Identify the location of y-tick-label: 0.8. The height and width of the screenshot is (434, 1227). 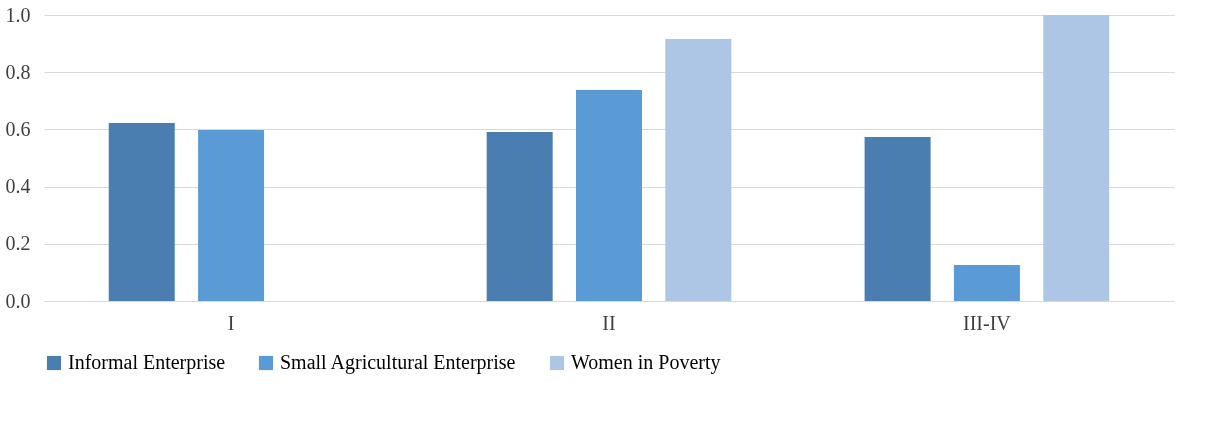
(18, 71).